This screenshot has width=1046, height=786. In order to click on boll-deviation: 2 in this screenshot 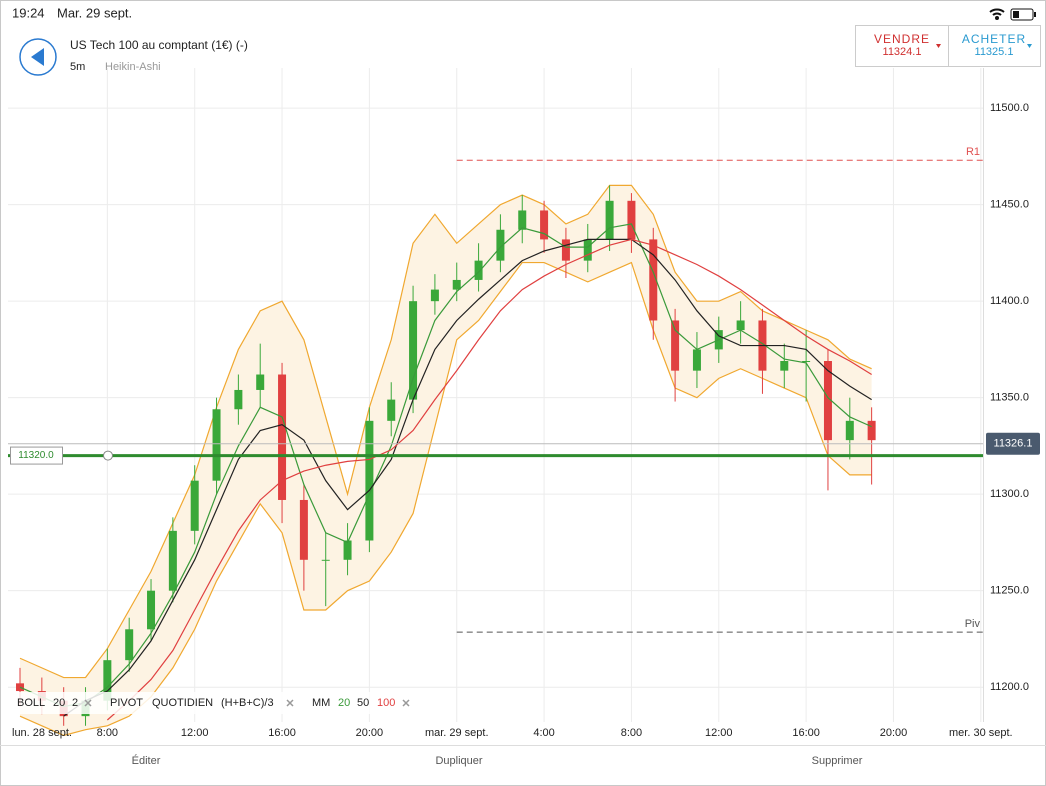, I will do `click(75, 703)`.